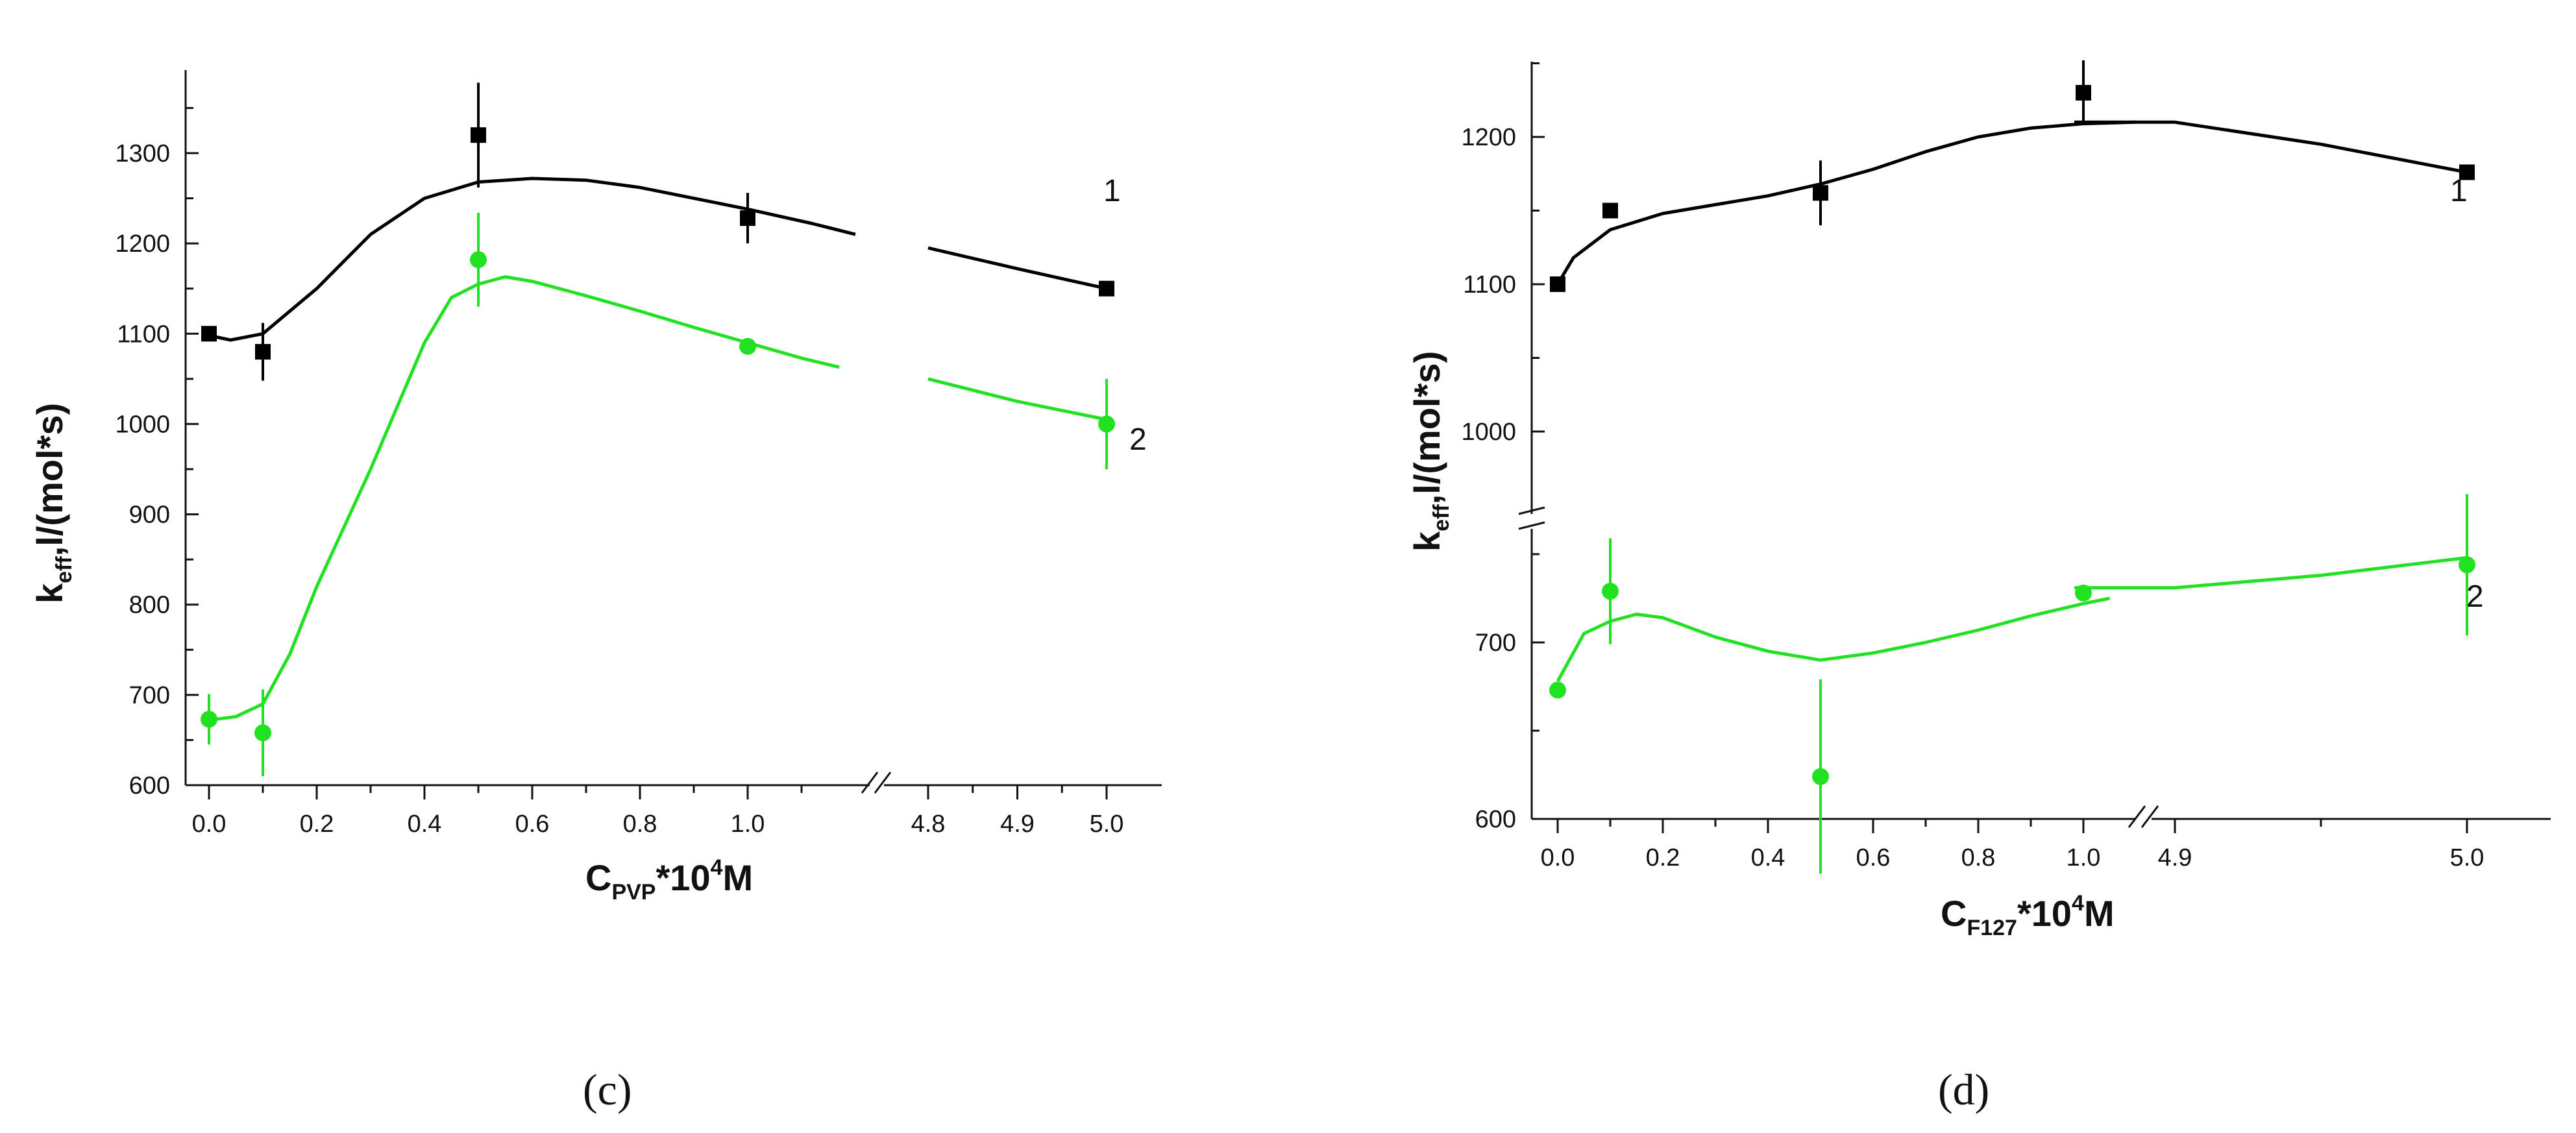 This screenshot has width=2576, height=1133. I want to click on c-xlabel-sup: 4, so click(717, 867).